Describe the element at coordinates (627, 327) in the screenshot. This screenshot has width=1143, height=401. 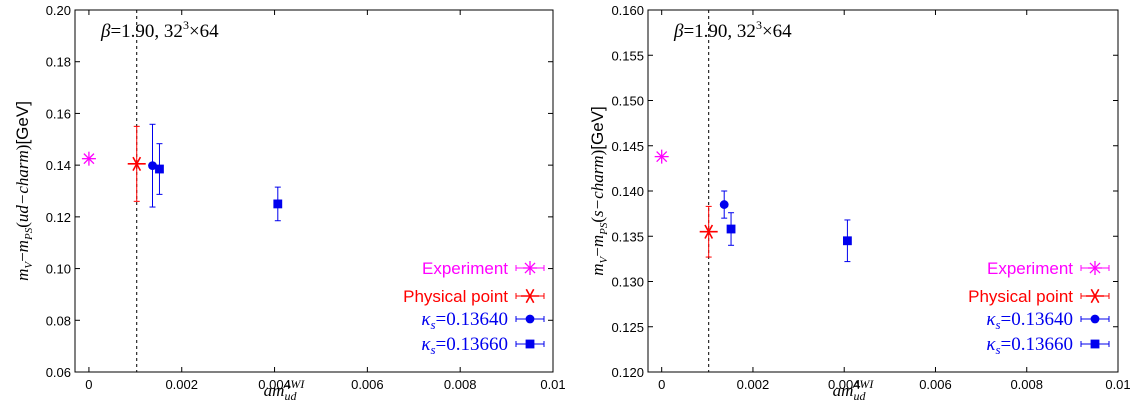
I see `y-tick-label: 0.125` at that location.